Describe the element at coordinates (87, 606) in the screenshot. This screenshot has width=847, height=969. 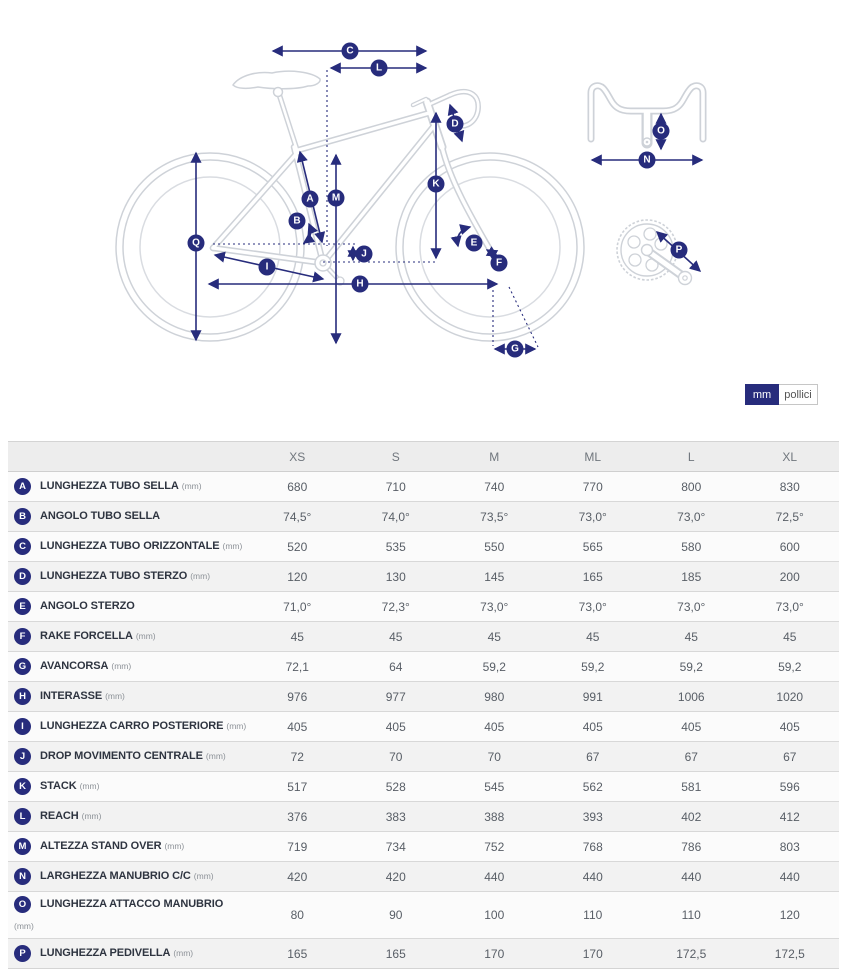
I see `row-label: ANGOLO STERZO` at that location.